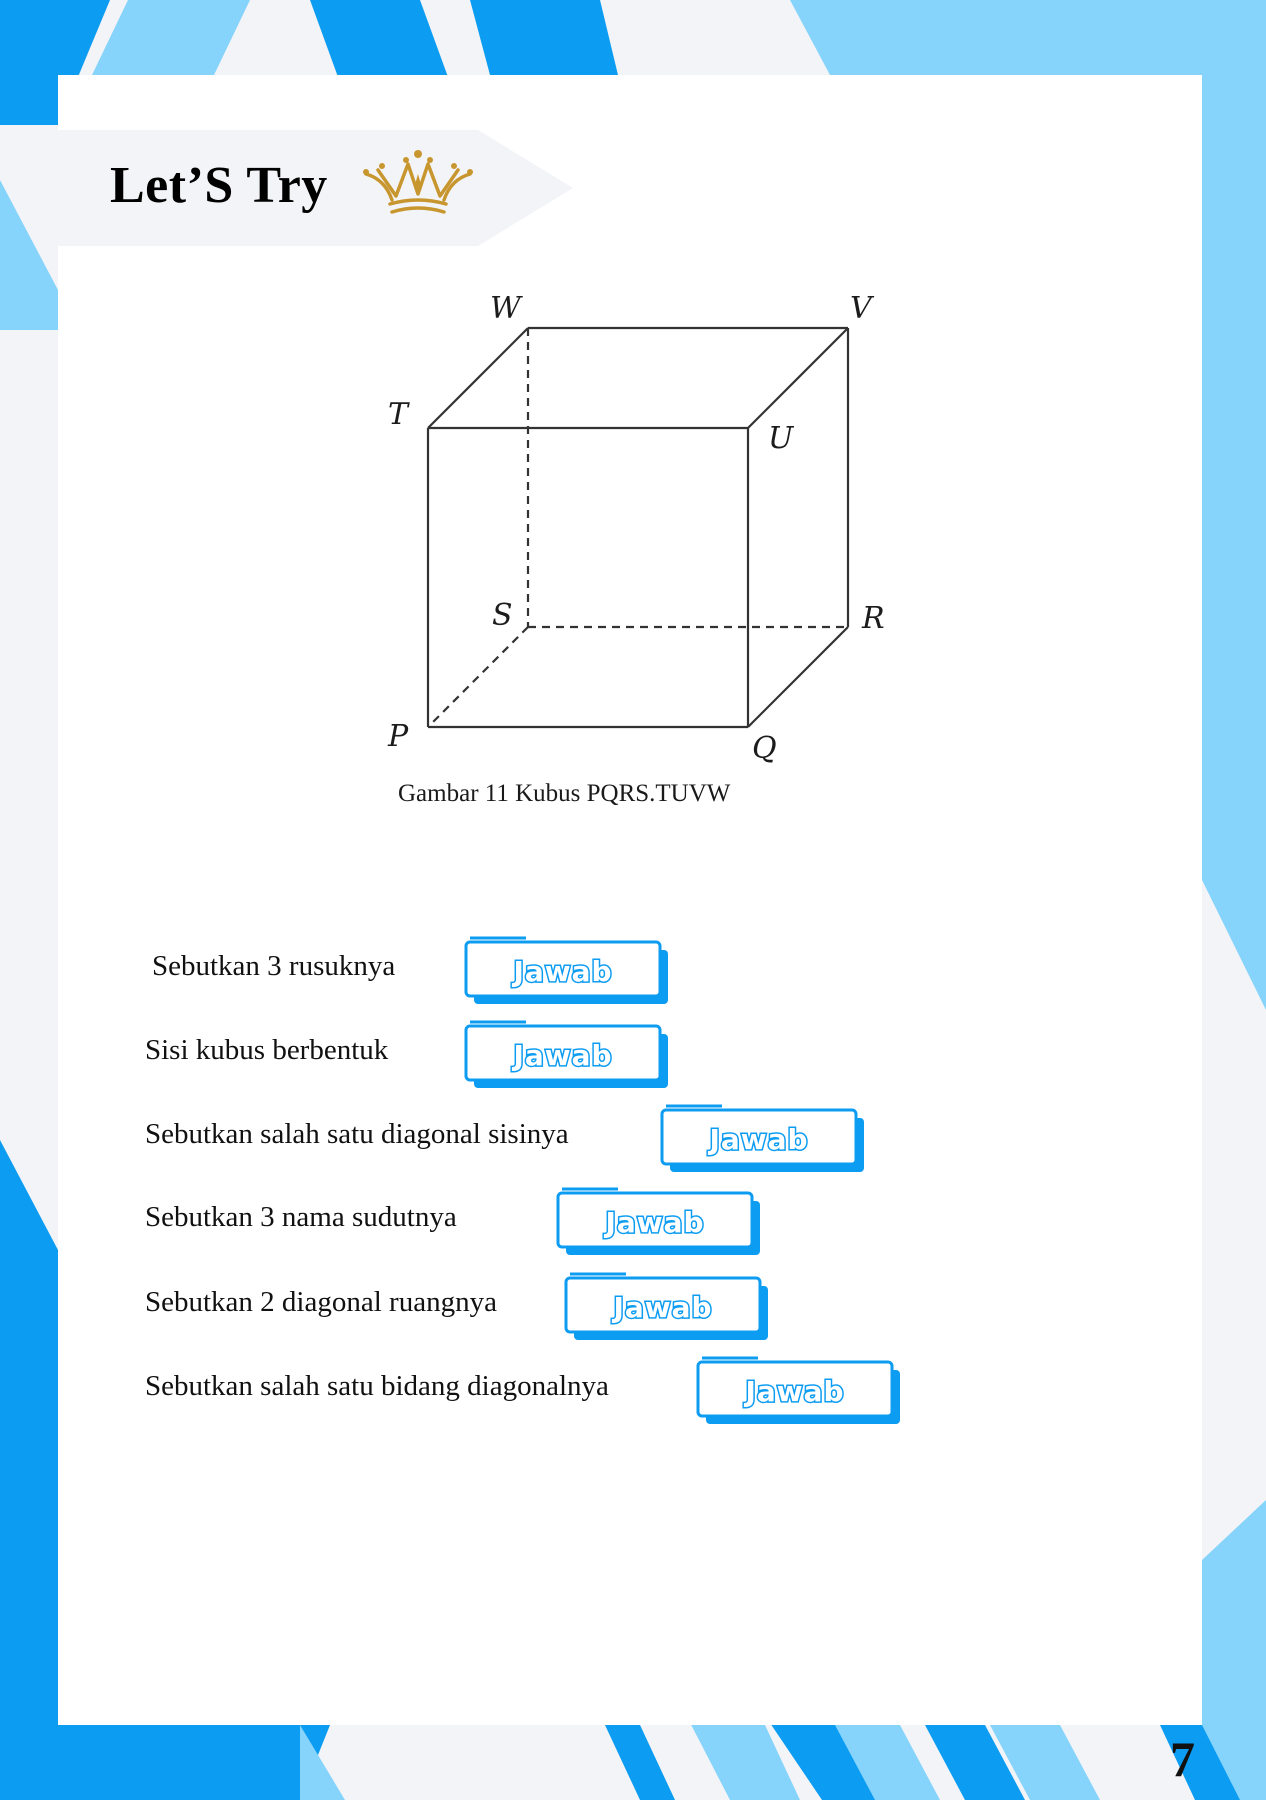 Image resolution: width=1266 pixels, height=1800 pixels. What do you see at coordinates (862, 308) in the screenshot?
I see `vertex-label-v: V` at bounding box center [862, 308].